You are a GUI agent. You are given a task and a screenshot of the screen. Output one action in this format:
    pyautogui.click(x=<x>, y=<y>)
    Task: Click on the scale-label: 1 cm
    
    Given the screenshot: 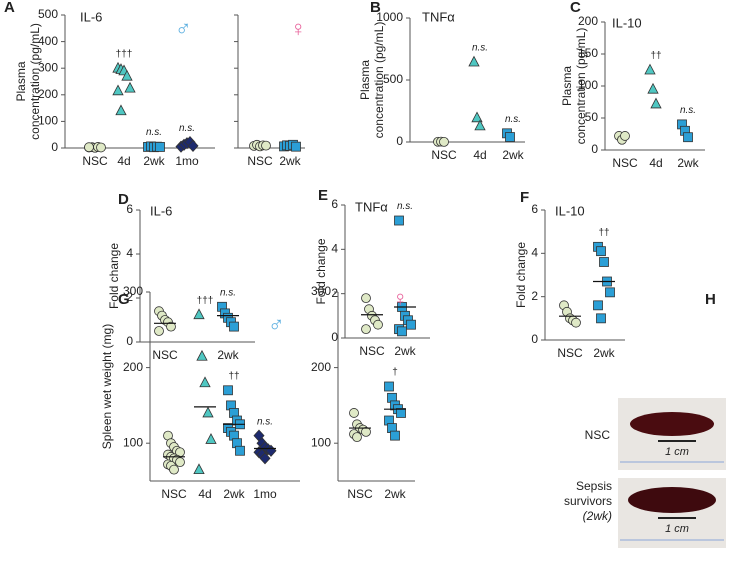 What is the action you would take?
    pyautogui.click(x=677, y=452)
    